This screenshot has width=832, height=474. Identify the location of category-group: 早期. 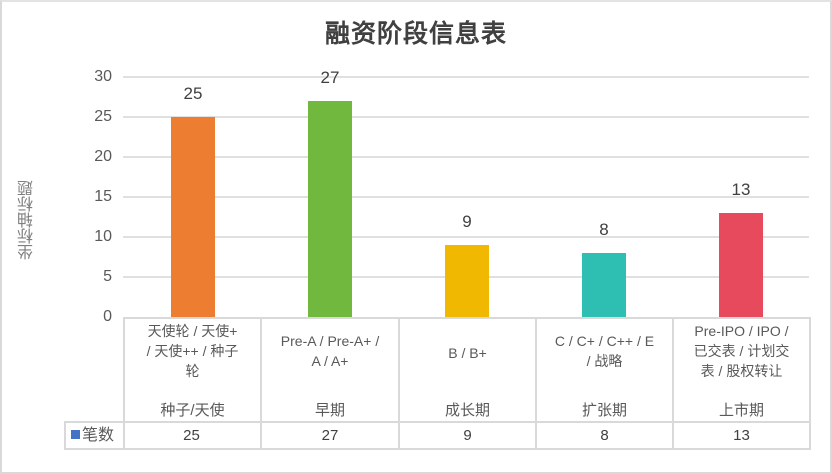
(329, 410).